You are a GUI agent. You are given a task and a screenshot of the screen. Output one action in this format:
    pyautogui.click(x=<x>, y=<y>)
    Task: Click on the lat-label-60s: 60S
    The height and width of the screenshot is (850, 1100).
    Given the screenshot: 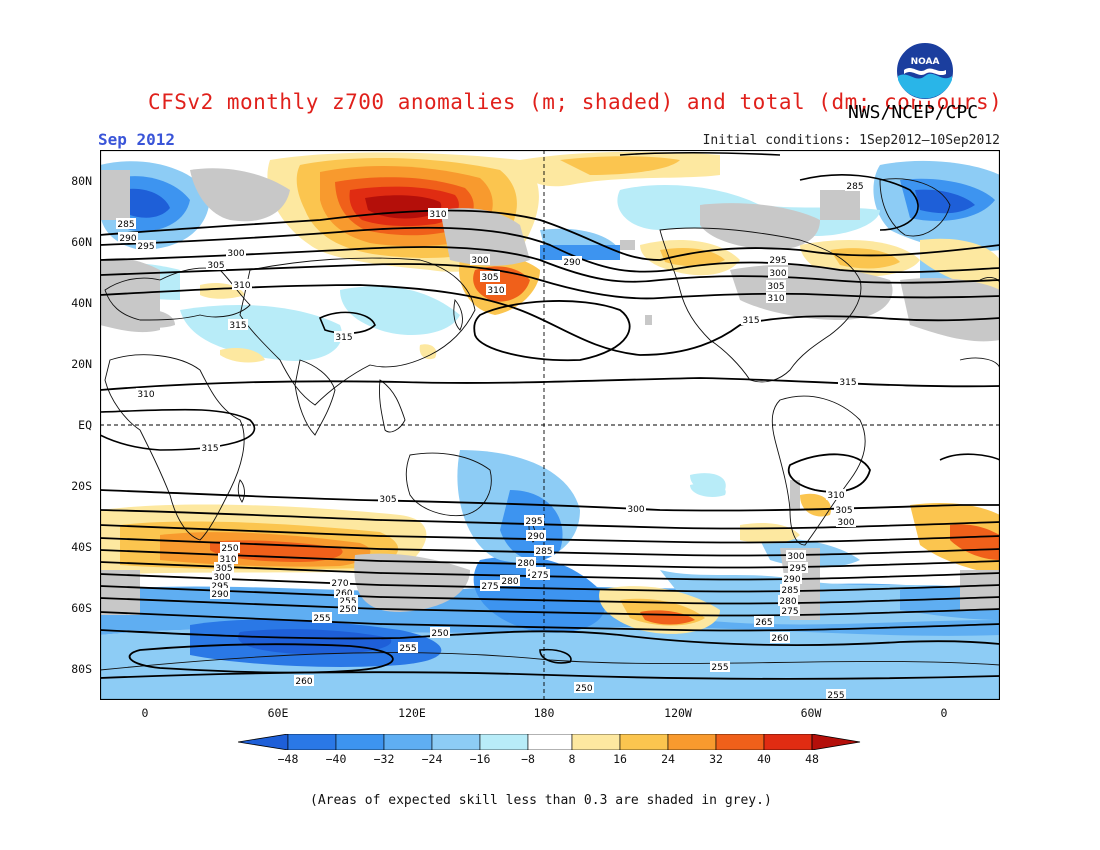 What is the action you would take?
    pyautogui.click(x=81, y=608)
    